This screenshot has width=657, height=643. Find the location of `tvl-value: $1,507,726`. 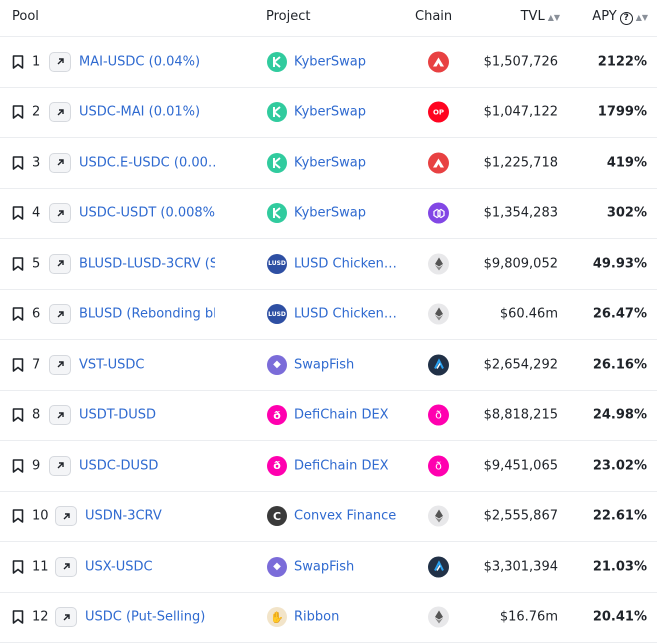

tvl-value: $1,507,726 is located at coordinates (521, 61).